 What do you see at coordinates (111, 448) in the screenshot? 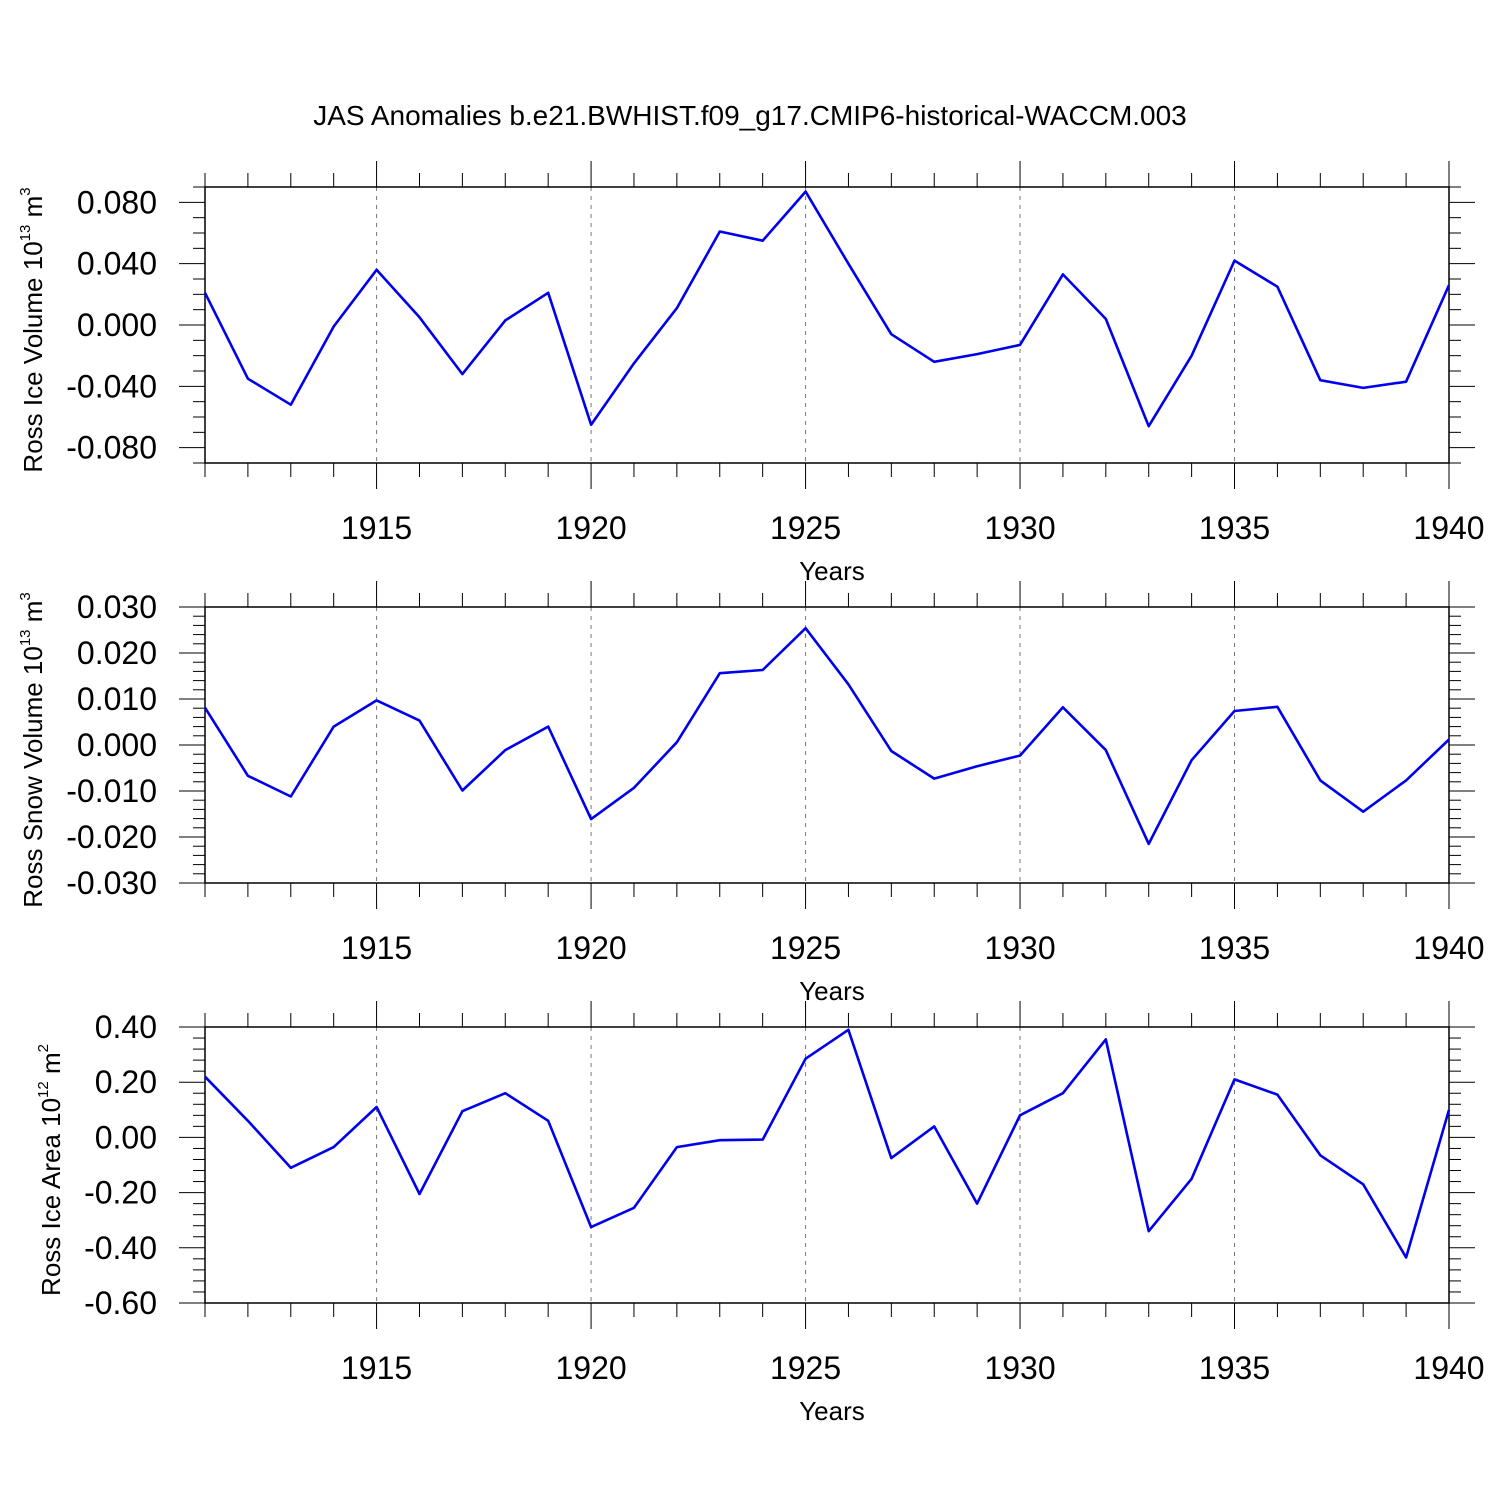
I see `y-tick-label: -0.080` at bounding box center [111, 448].